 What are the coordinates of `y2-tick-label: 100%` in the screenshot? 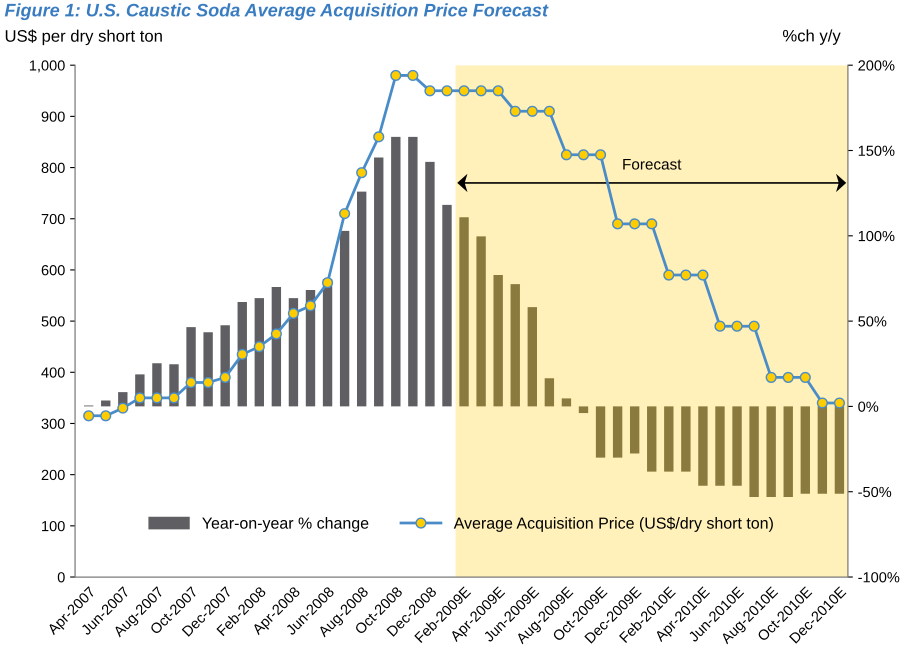 It's located at (876, 236).